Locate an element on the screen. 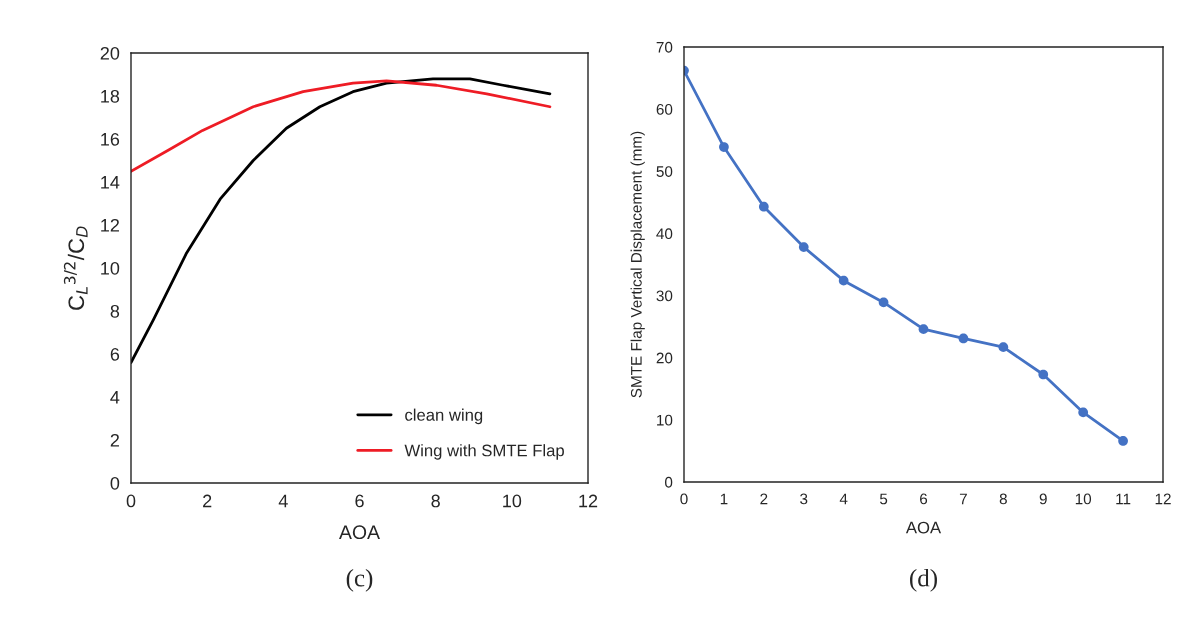 The image size is (1190, 617). legend-label: Wing with SMTE Flap is located at coordinates (484, 452).